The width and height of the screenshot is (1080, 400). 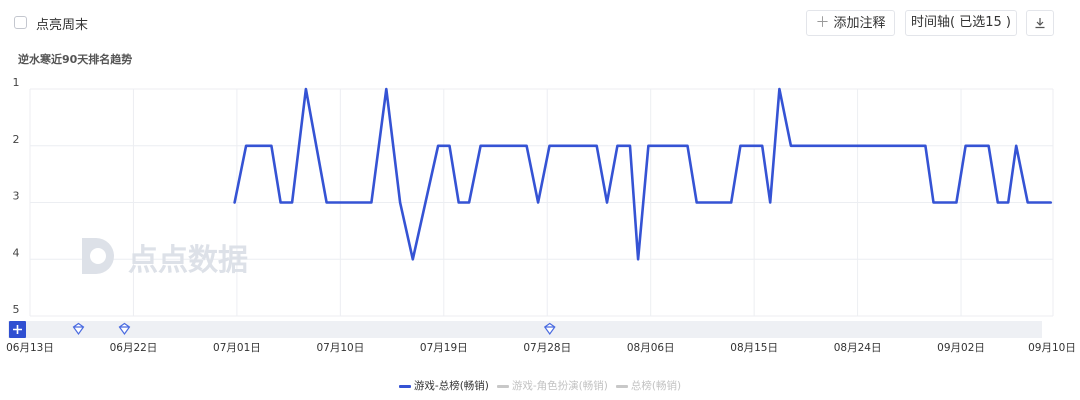 What do you see at coordinates (237, 348) in the screenshot?
I see `x-tick-label: 07月01日` at bounding box center [237, 348].